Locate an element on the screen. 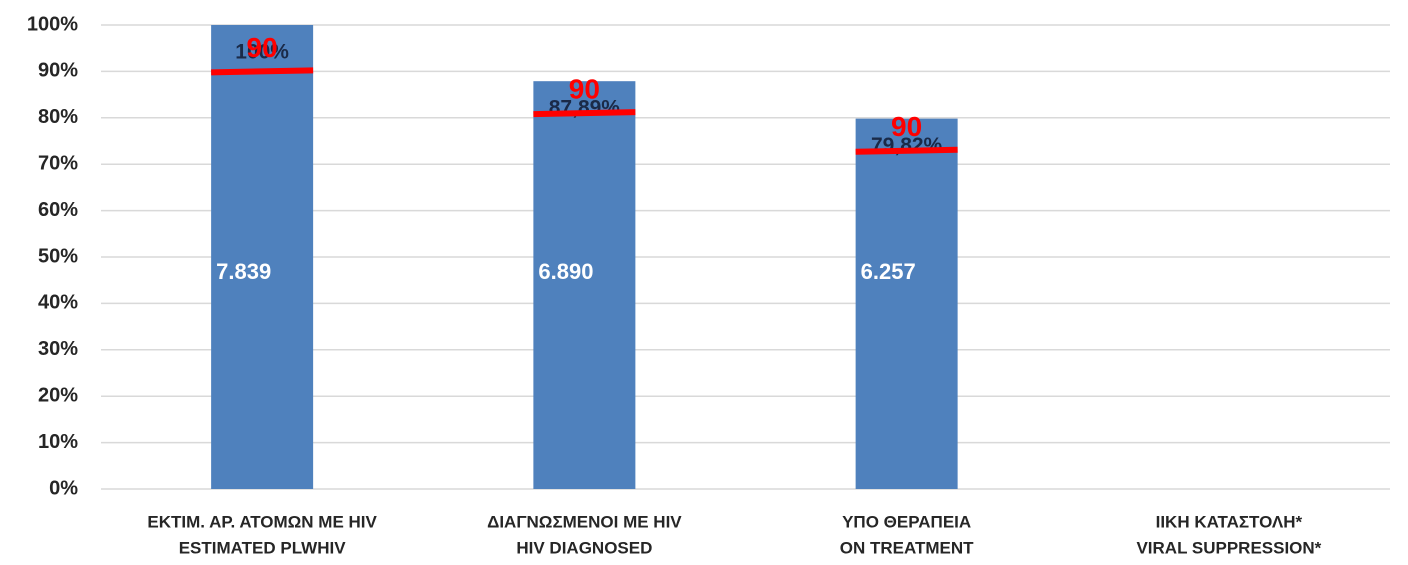 This screenshot has width=1408, height=565. y-tick-label: 50% is located at coordinates (58, 256).